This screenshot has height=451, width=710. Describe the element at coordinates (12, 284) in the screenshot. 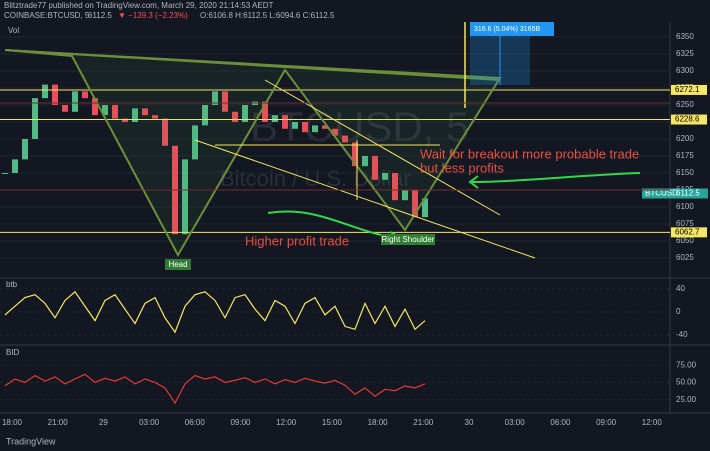

I see `panel-title: btb` at that location.